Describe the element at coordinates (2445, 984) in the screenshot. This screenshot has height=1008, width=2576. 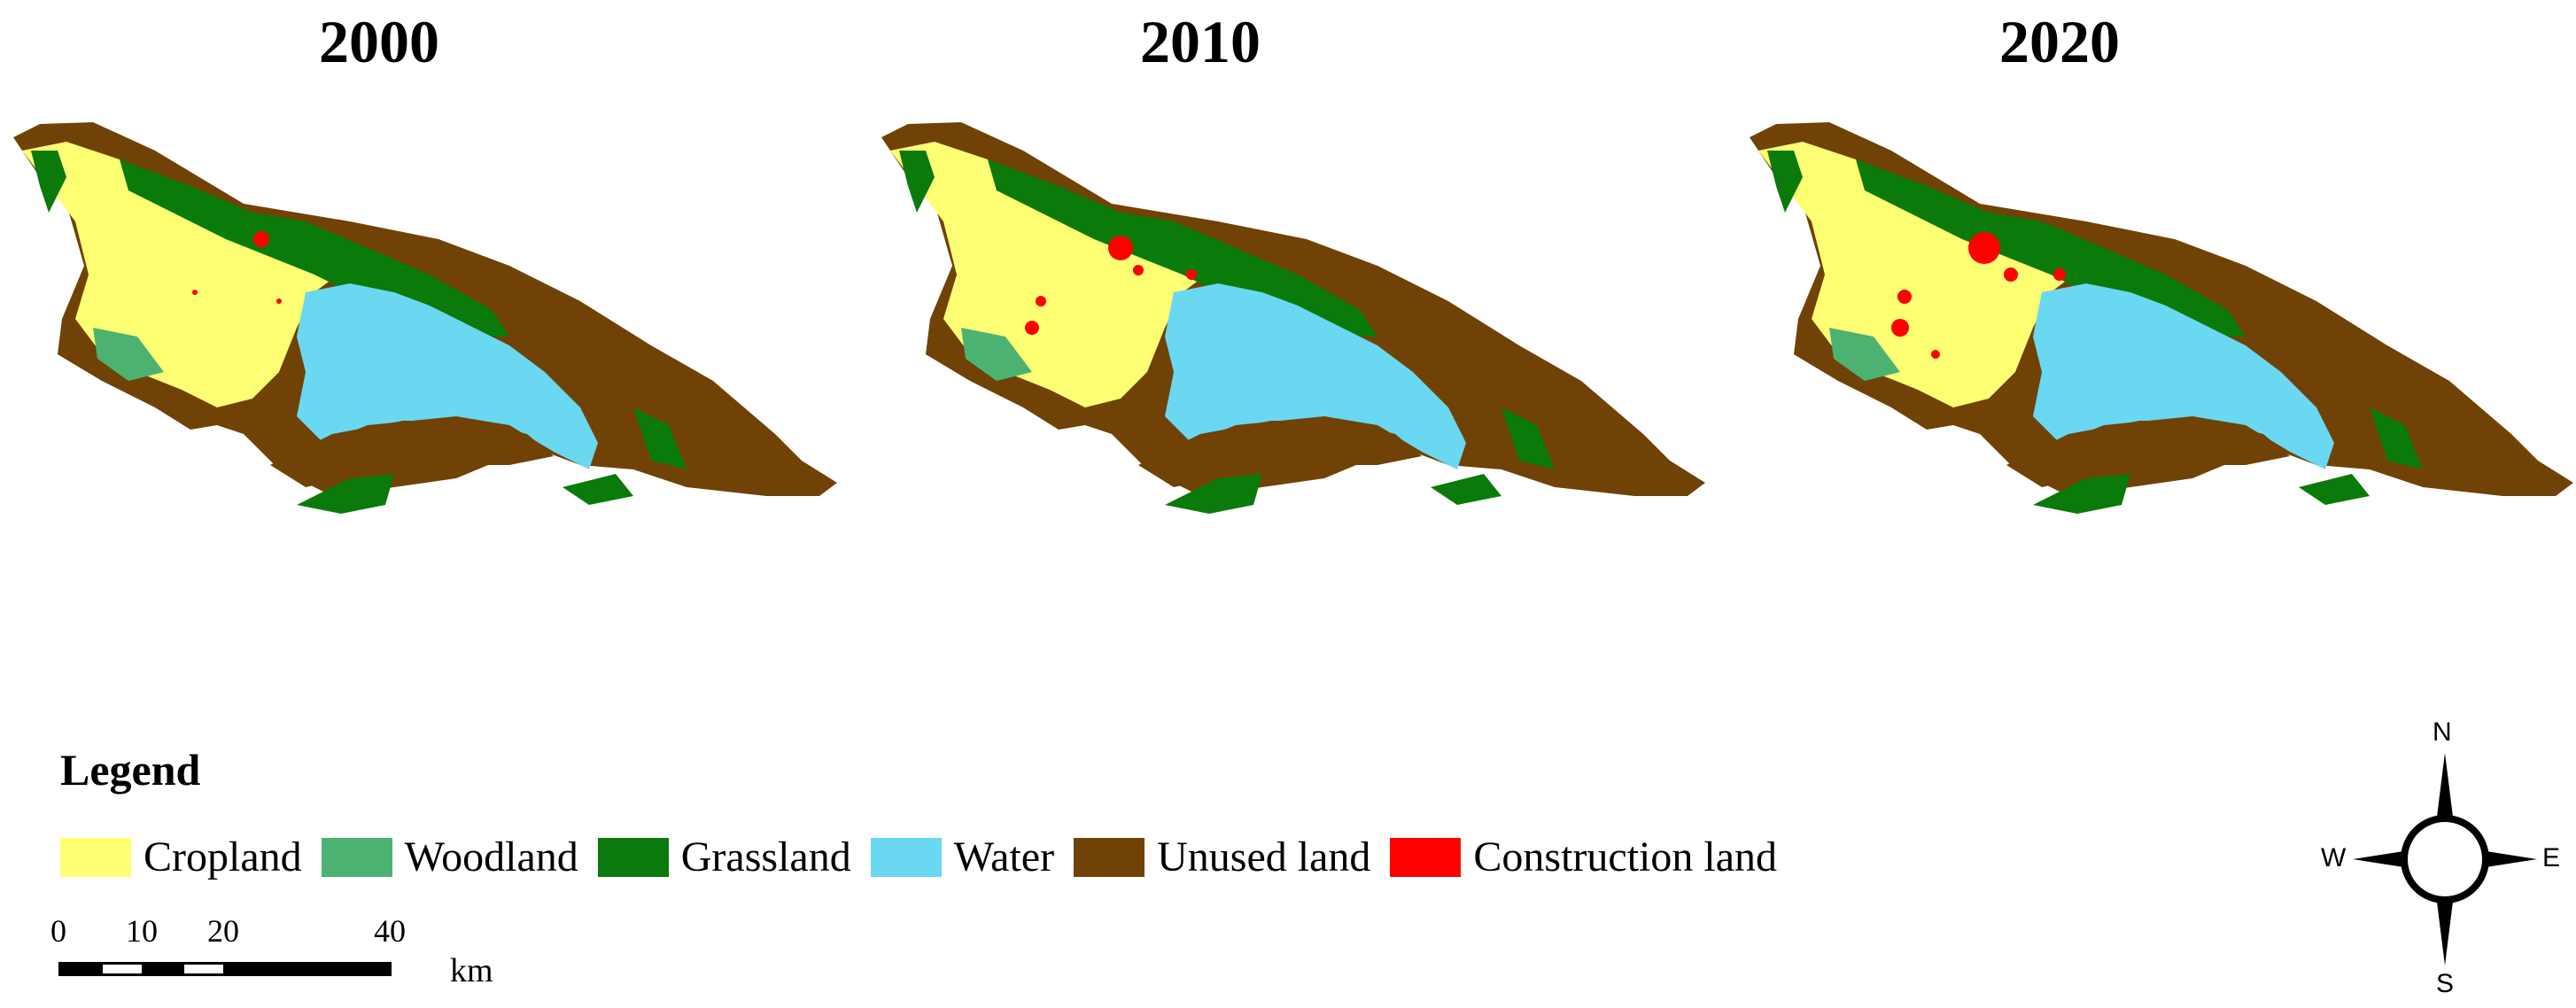
I see `compass-south-label: S` at that location.